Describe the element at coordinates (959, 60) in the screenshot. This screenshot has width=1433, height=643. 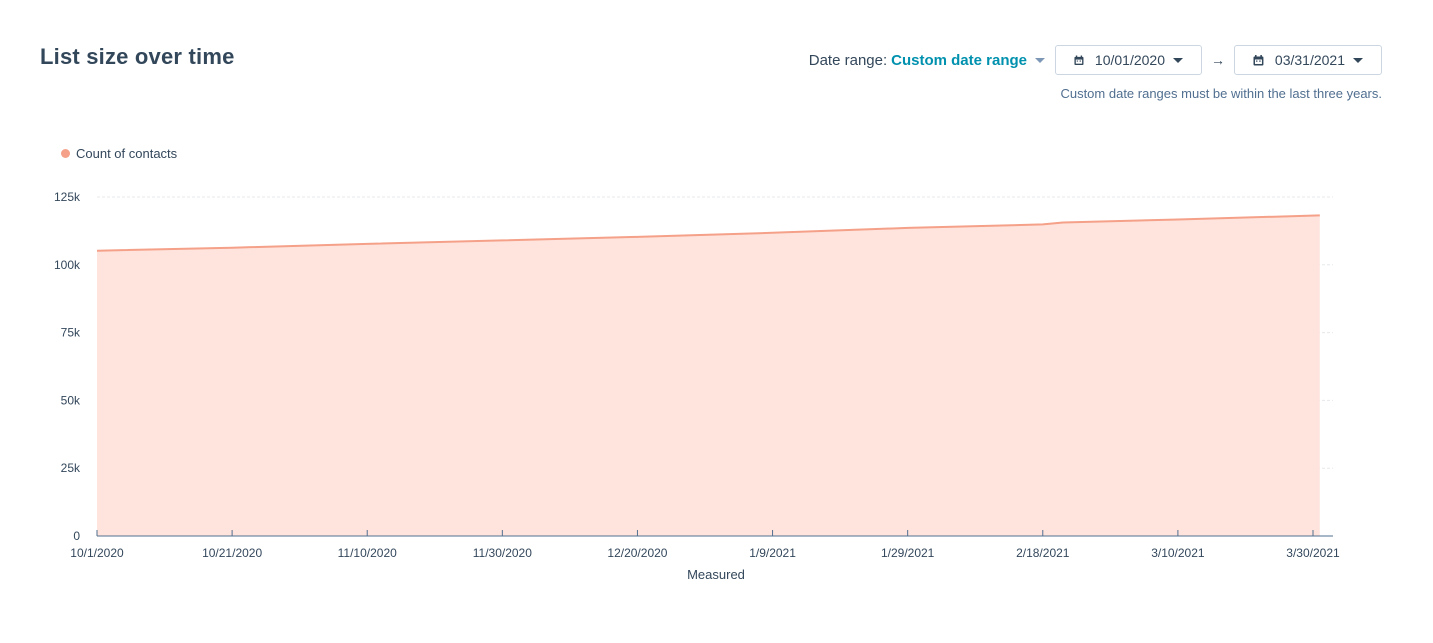
I see `date-range-value: Custom date range` at that location.